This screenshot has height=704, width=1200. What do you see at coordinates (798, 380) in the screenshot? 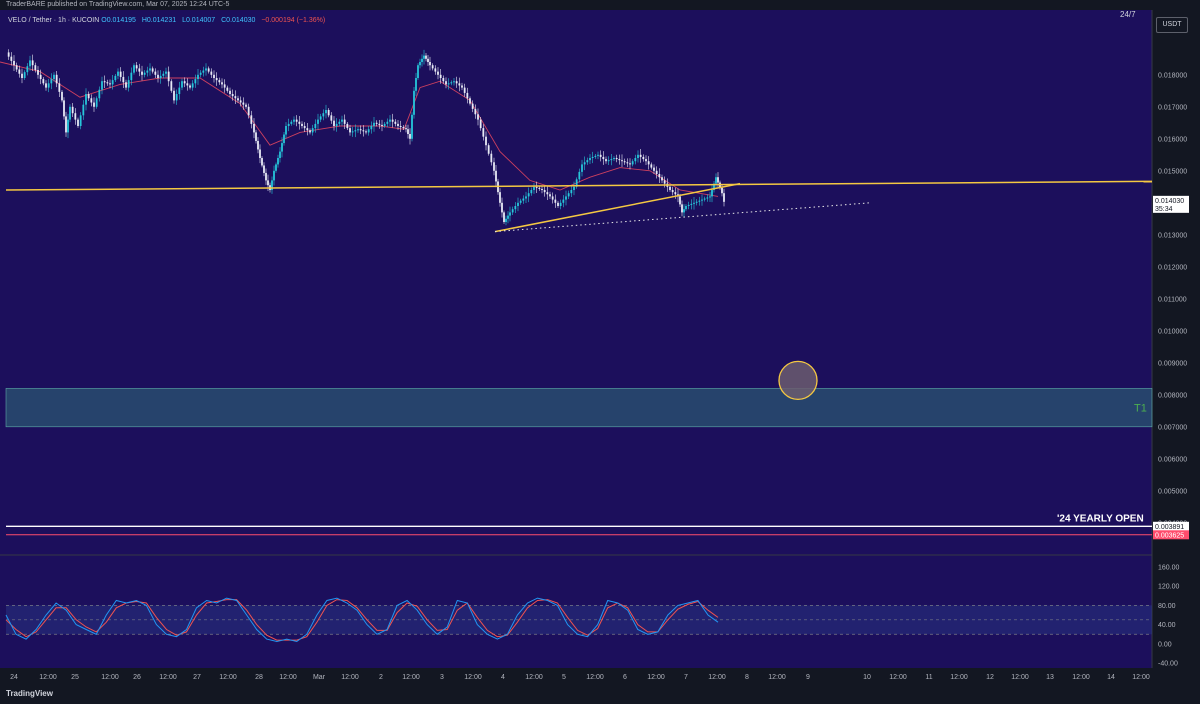
I see `target-circle` at bounding box center [798, 380].